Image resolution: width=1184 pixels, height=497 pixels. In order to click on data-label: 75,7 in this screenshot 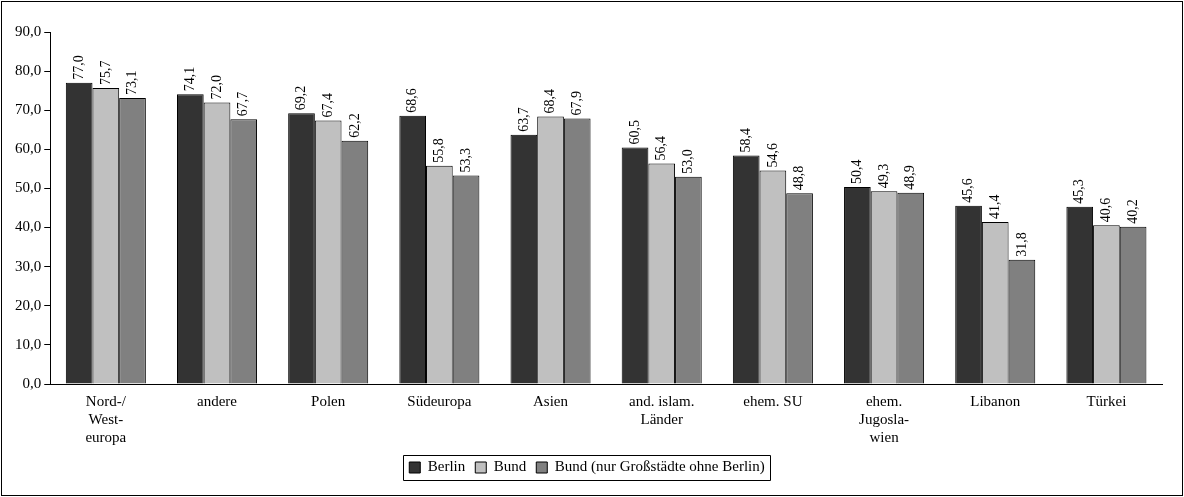, I will do `click(105, 72)`.